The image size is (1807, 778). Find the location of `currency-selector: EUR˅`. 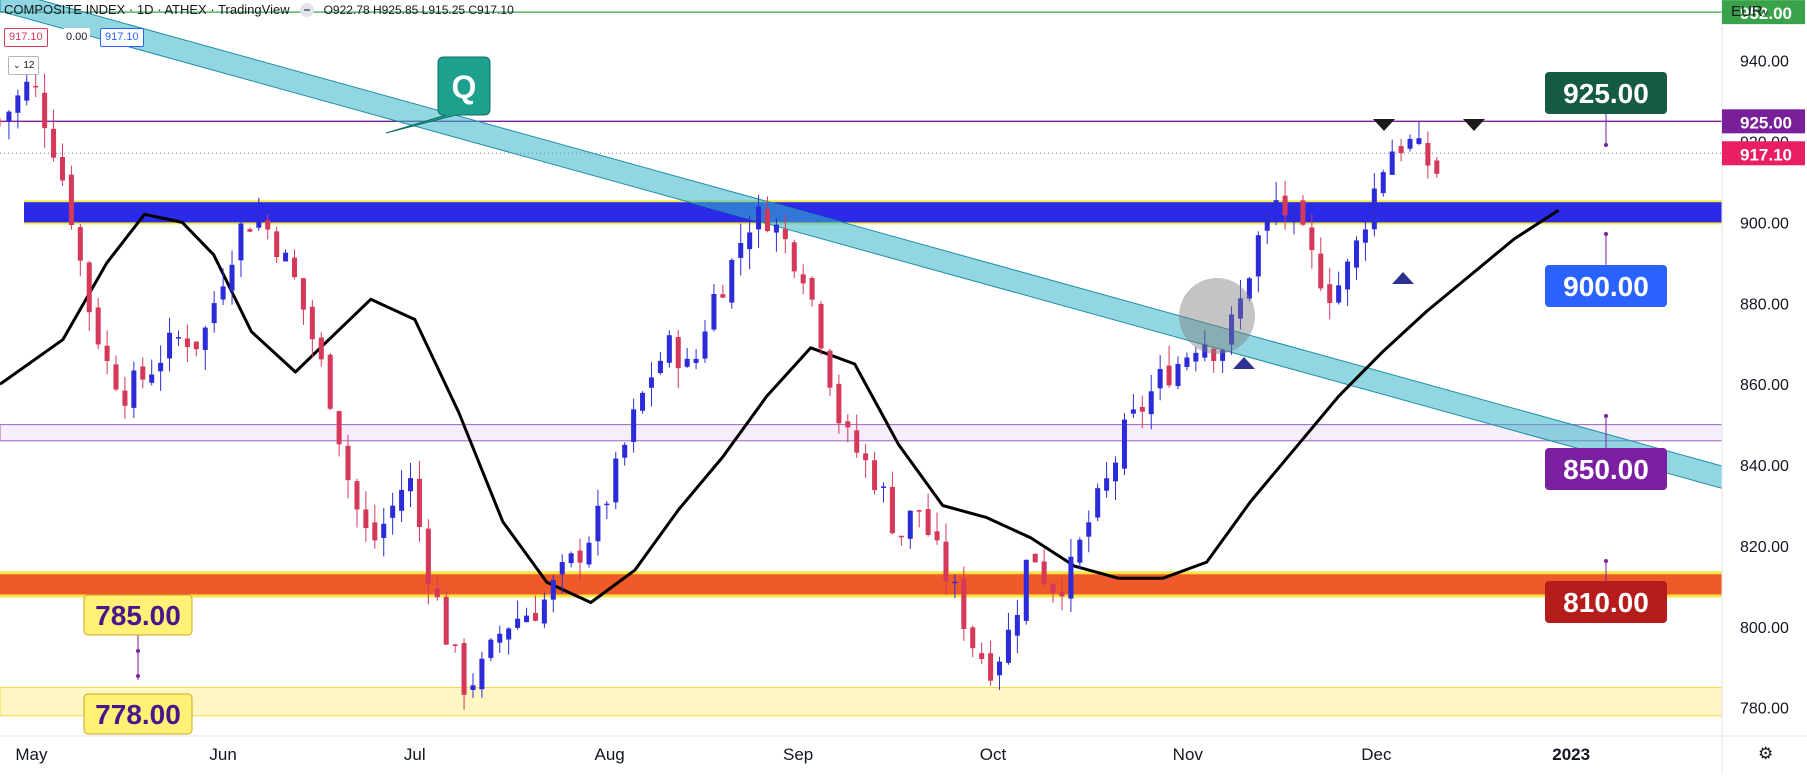

currency-selector: EUR˅ is located at coordinates (1750, 11).